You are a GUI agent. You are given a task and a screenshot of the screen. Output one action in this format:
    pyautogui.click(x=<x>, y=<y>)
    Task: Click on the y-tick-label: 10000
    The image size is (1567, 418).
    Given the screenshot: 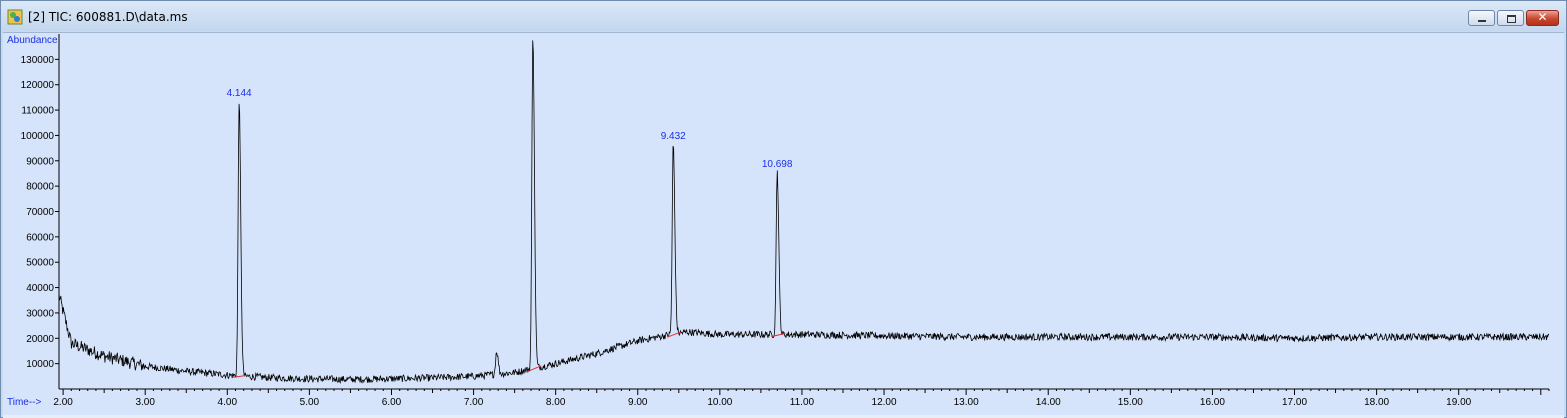 What is the action you would take?
    pyautogui.click(x=40, y=364)
    